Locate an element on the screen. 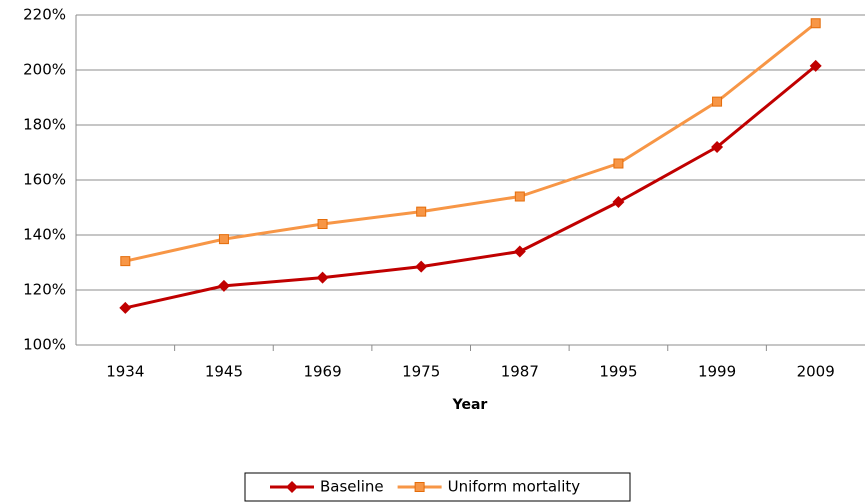 This screenshot has width=866, height=503. x-tick-label: 1969 is located at coordinates (322, 372).